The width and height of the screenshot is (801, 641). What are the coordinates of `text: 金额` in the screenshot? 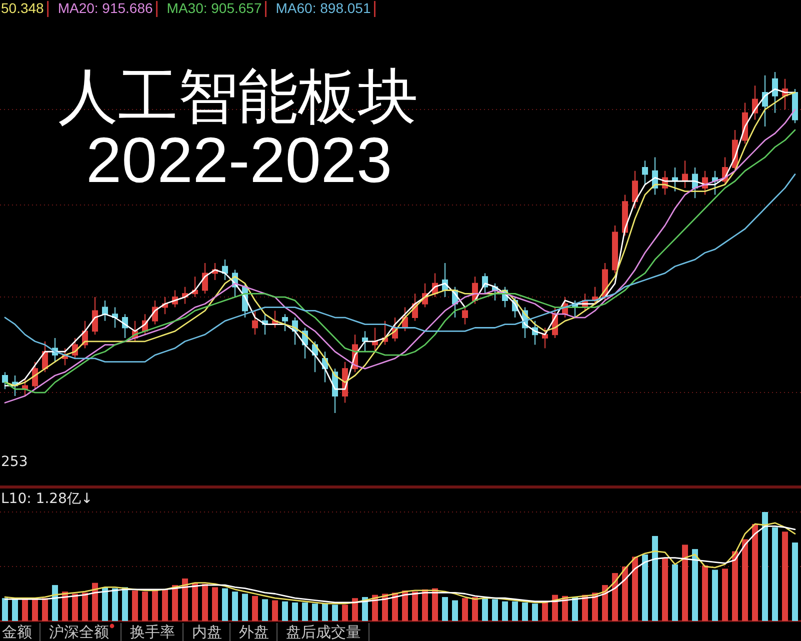 It's located at (17, 632).